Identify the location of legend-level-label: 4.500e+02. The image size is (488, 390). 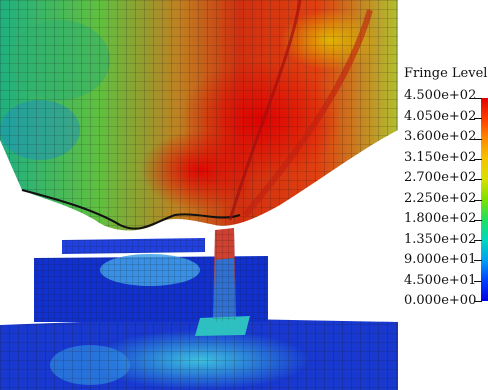
(440, 95).